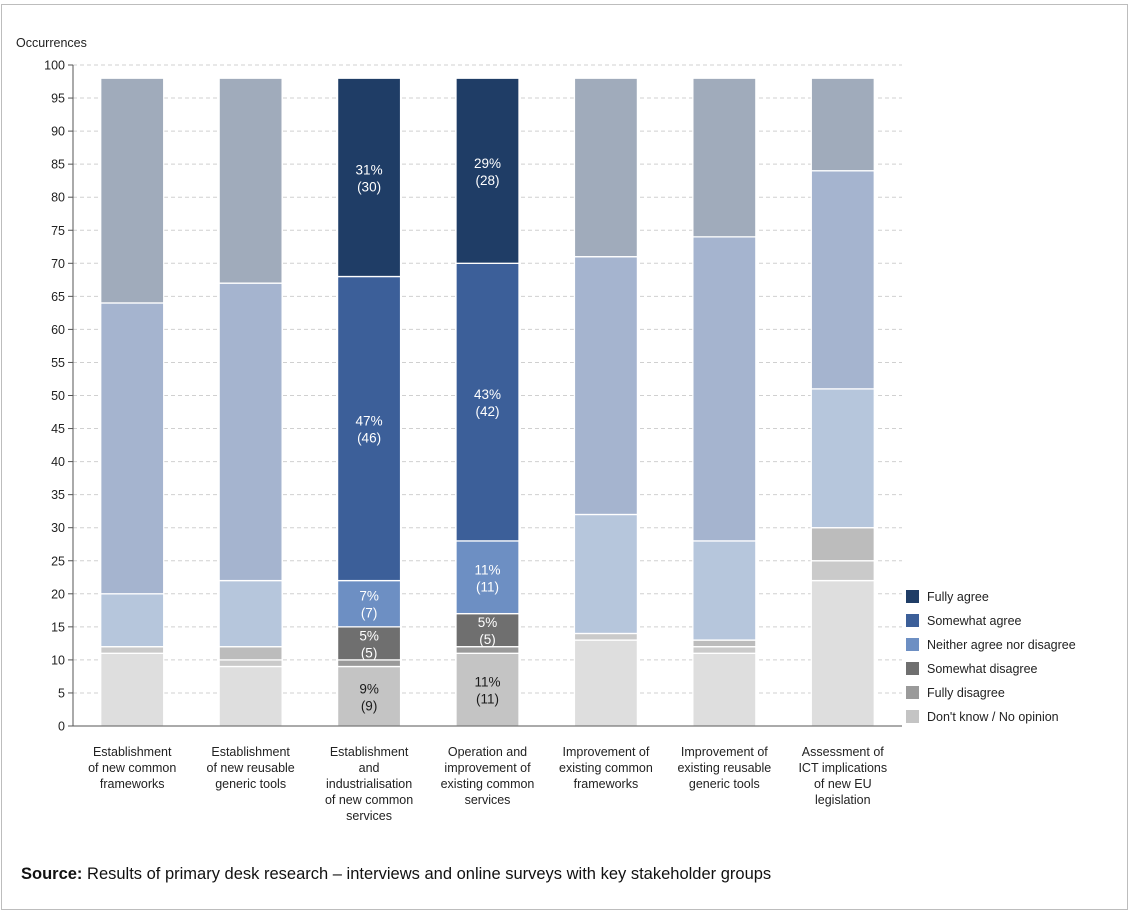  Describe the element at coordinates (982, 669) in the screenshot. I see `legend-label: Somewhat disagree` at that location.